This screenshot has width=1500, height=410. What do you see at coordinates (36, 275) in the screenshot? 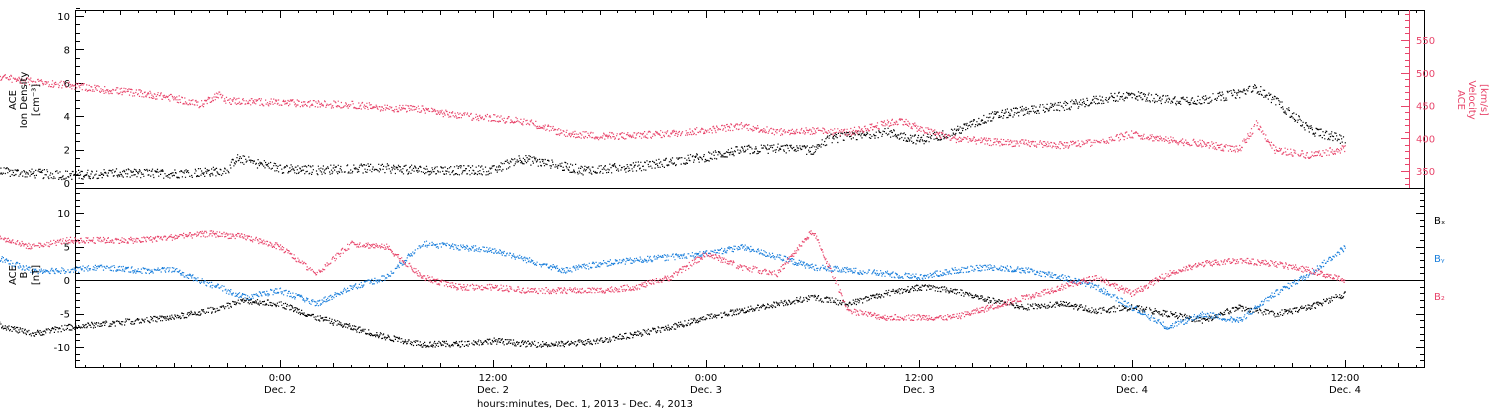
I see `b-ylabel-line3: [nT]` at bounding box center [36, 275].